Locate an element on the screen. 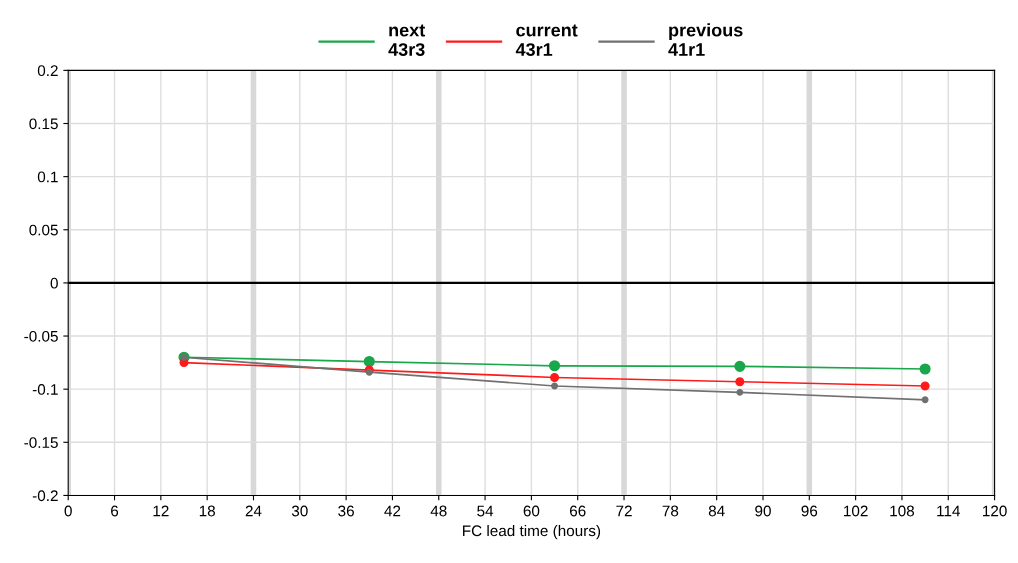 Image resolution: width=1018 pixels, height=563 pixels. x-tick-label: 0 is located at coordinates (68, 511).